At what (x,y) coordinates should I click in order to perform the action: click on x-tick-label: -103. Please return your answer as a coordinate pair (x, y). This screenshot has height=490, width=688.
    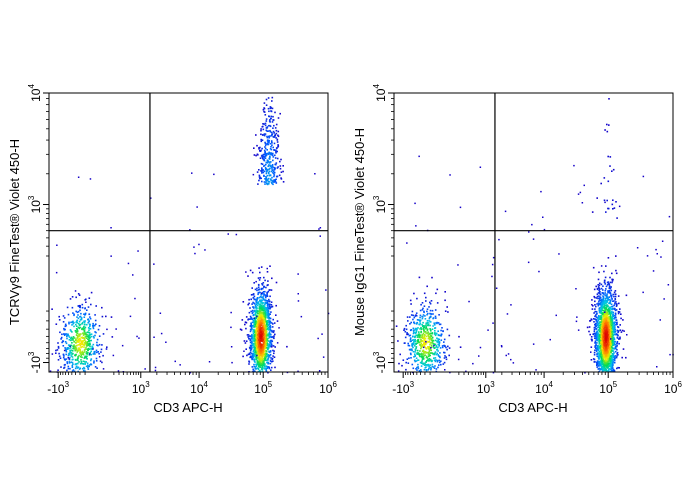
    Looking at the image, I should click on (403, 388).